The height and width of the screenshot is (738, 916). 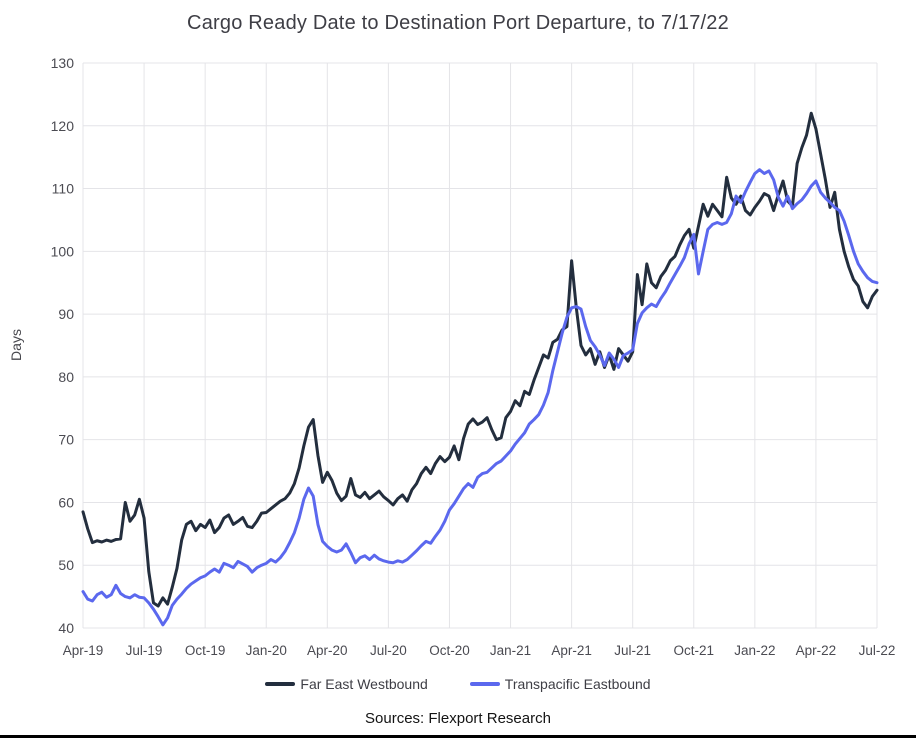 I want to click on y-tick-label: 40, so click(x=66, y=628).